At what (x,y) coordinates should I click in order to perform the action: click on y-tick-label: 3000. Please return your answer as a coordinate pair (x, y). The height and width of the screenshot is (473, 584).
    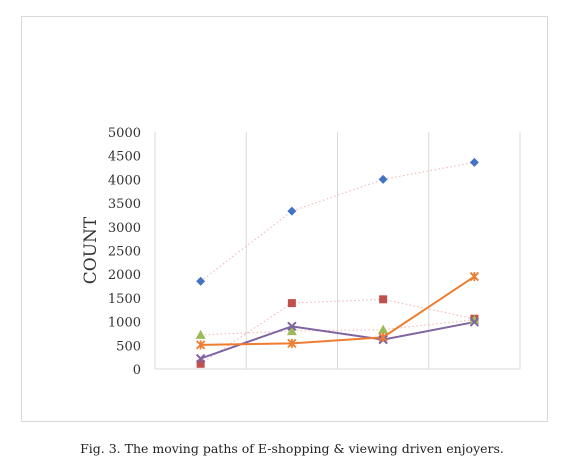
    Looking at the image, I should click on (124, 228).